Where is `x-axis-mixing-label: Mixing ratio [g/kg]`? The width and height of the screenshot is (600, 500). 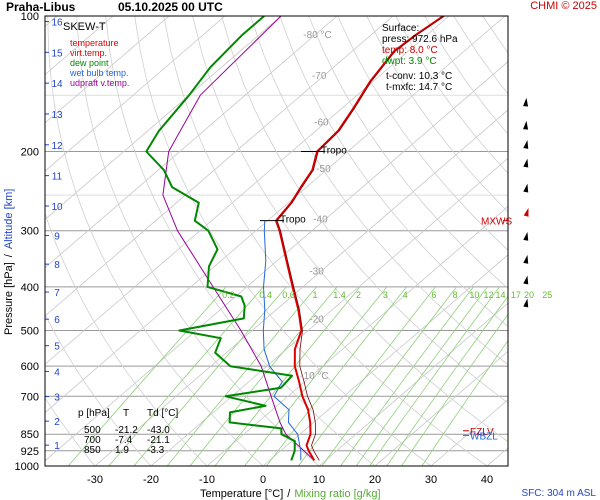
x-axis-mixing-label: Mixing ratio [g/kg] is located at coordinates (337, 494).